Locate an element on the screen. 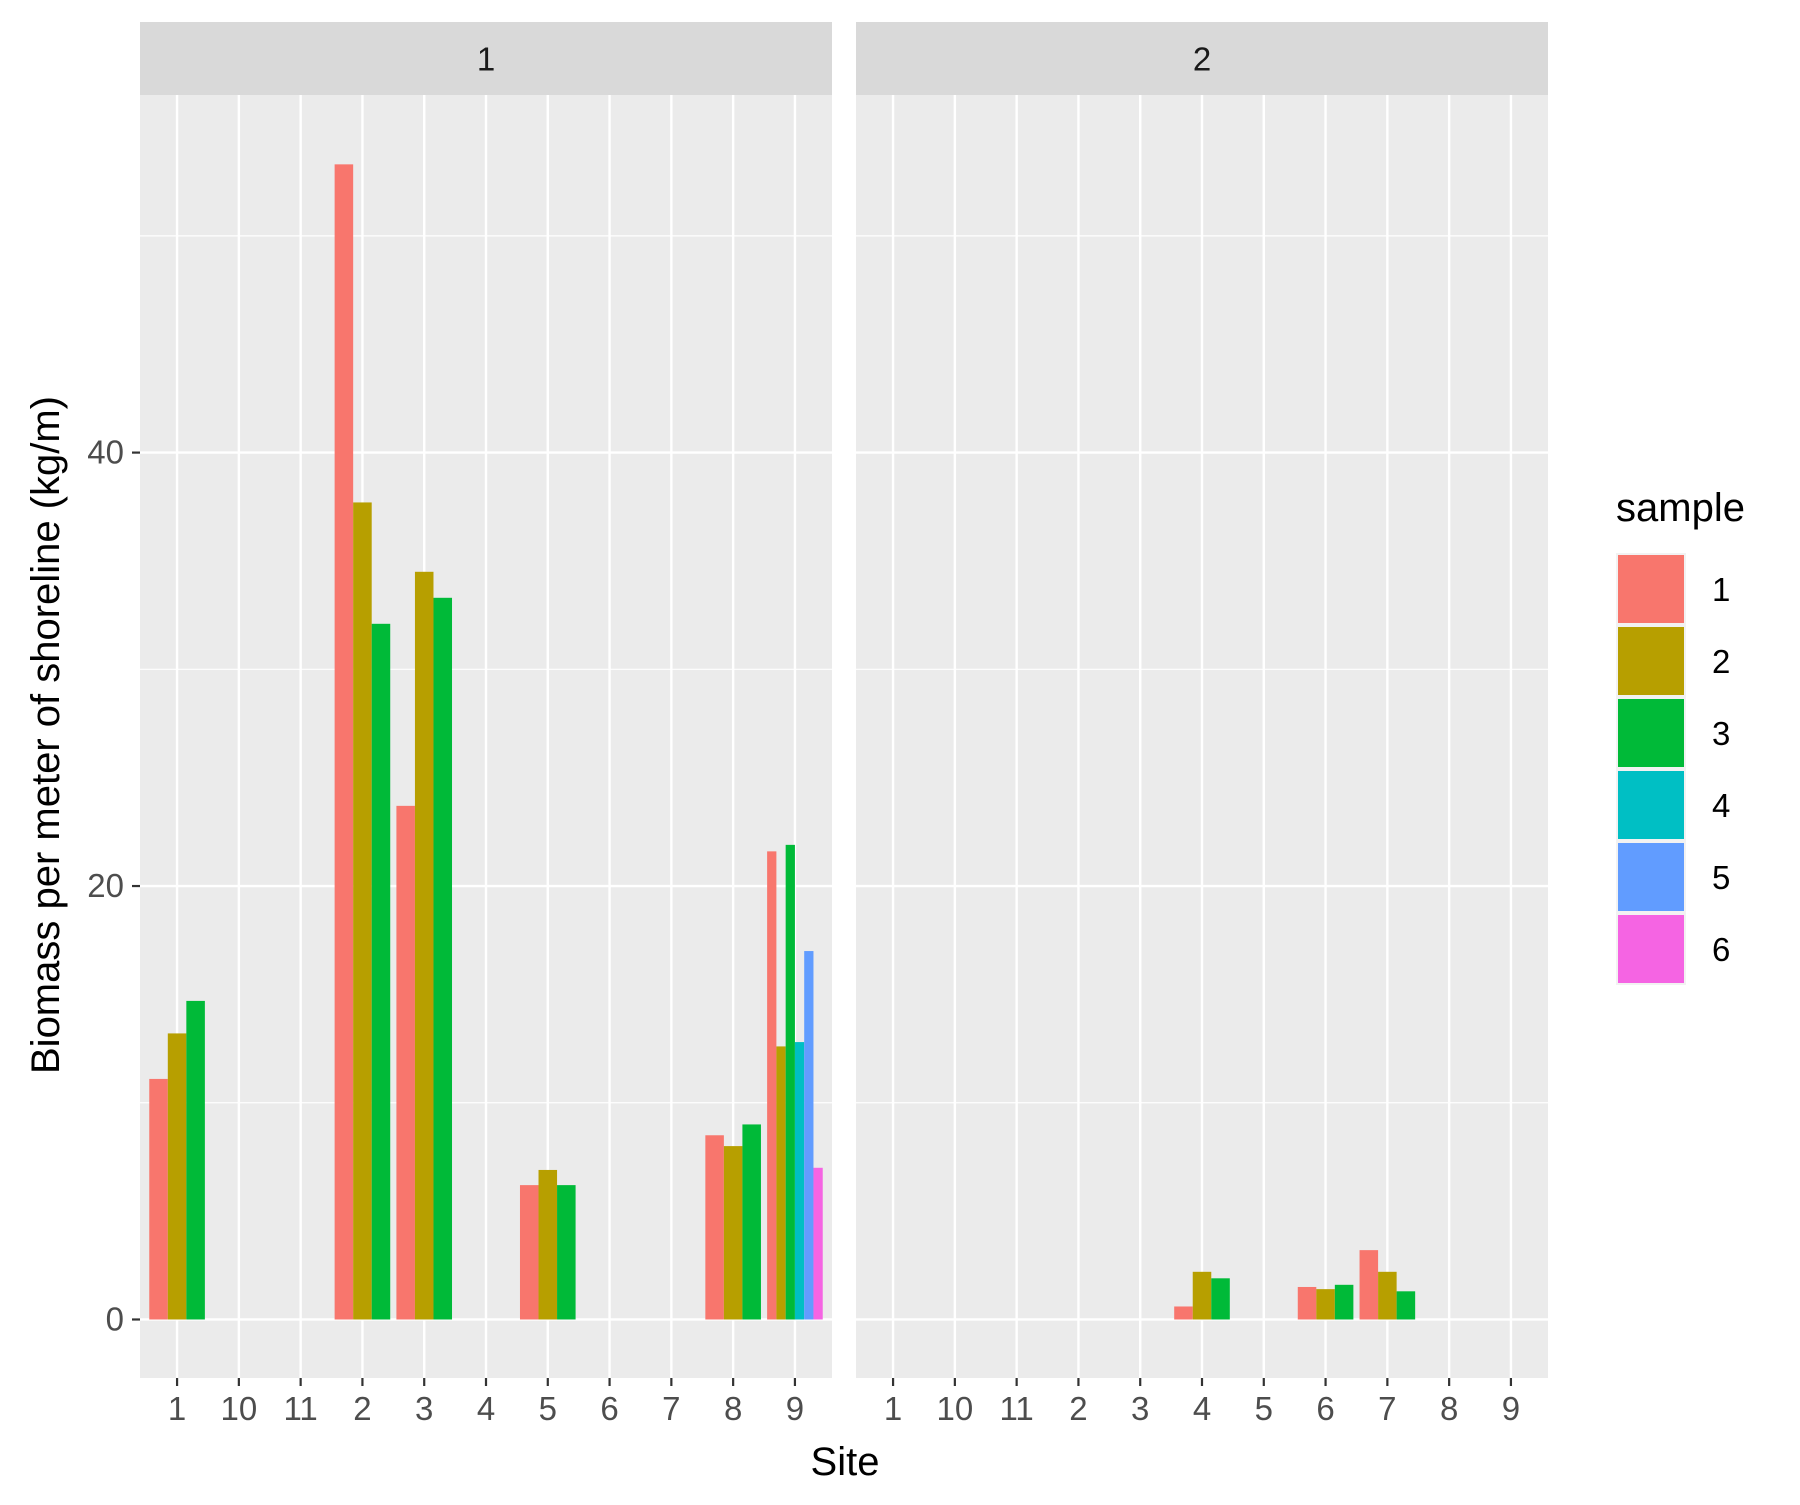 The image size is (1800, 1505). y-tick-label: 40 is located at coordinates (105, 452).